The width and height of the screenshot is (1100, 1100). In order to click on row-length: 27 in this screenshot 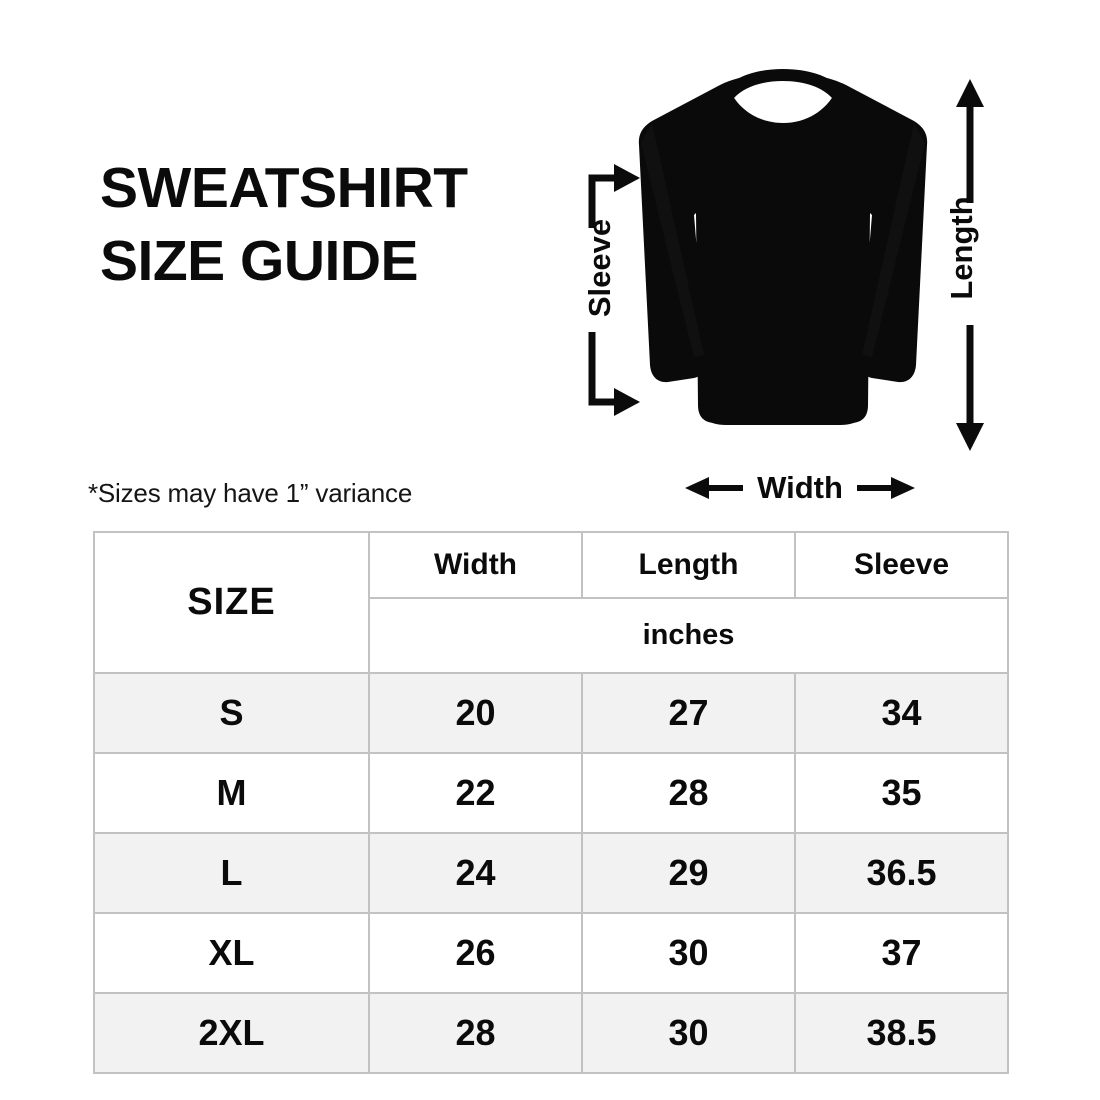, I will do `click(688, 713)`.